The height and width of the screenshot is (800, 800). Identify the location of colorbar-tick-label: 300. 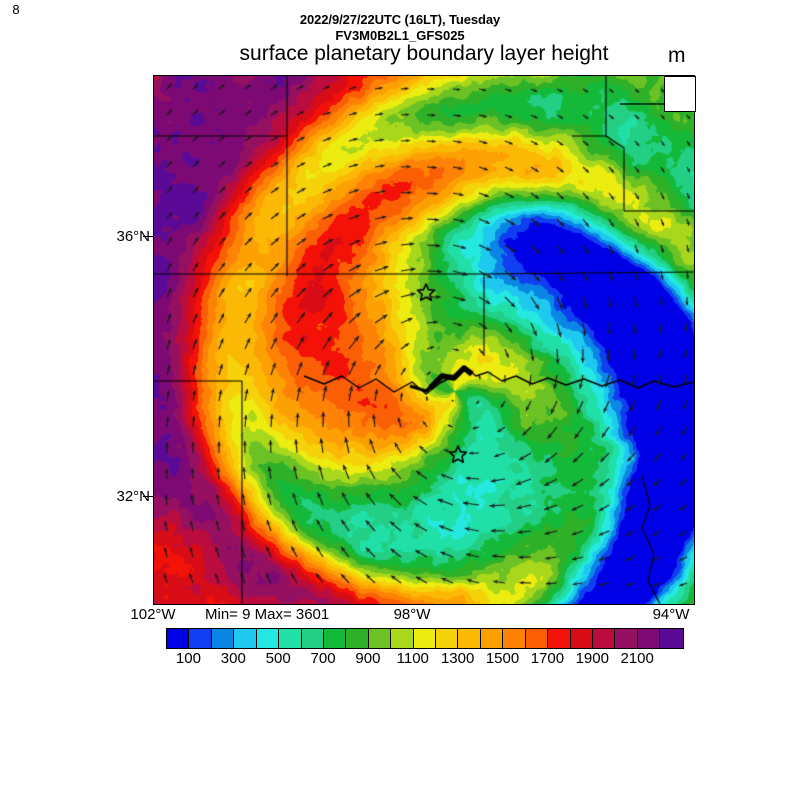
(233, 658).